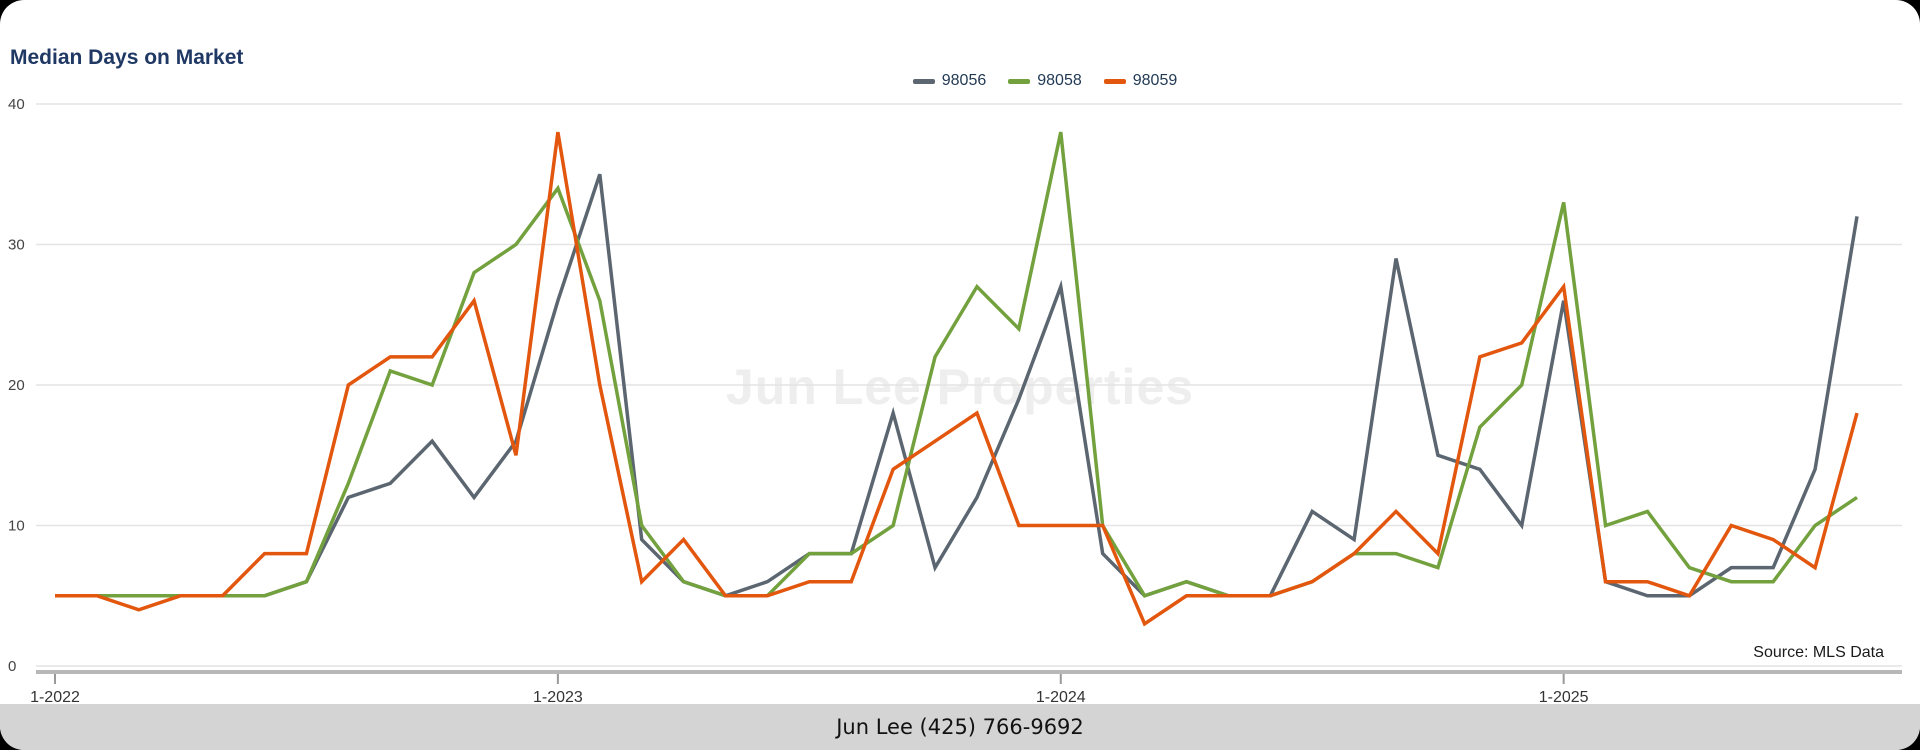  Describe the element at coordinates (16, 104) in the screenshot. I see `y-tick-label: 40` at that location.